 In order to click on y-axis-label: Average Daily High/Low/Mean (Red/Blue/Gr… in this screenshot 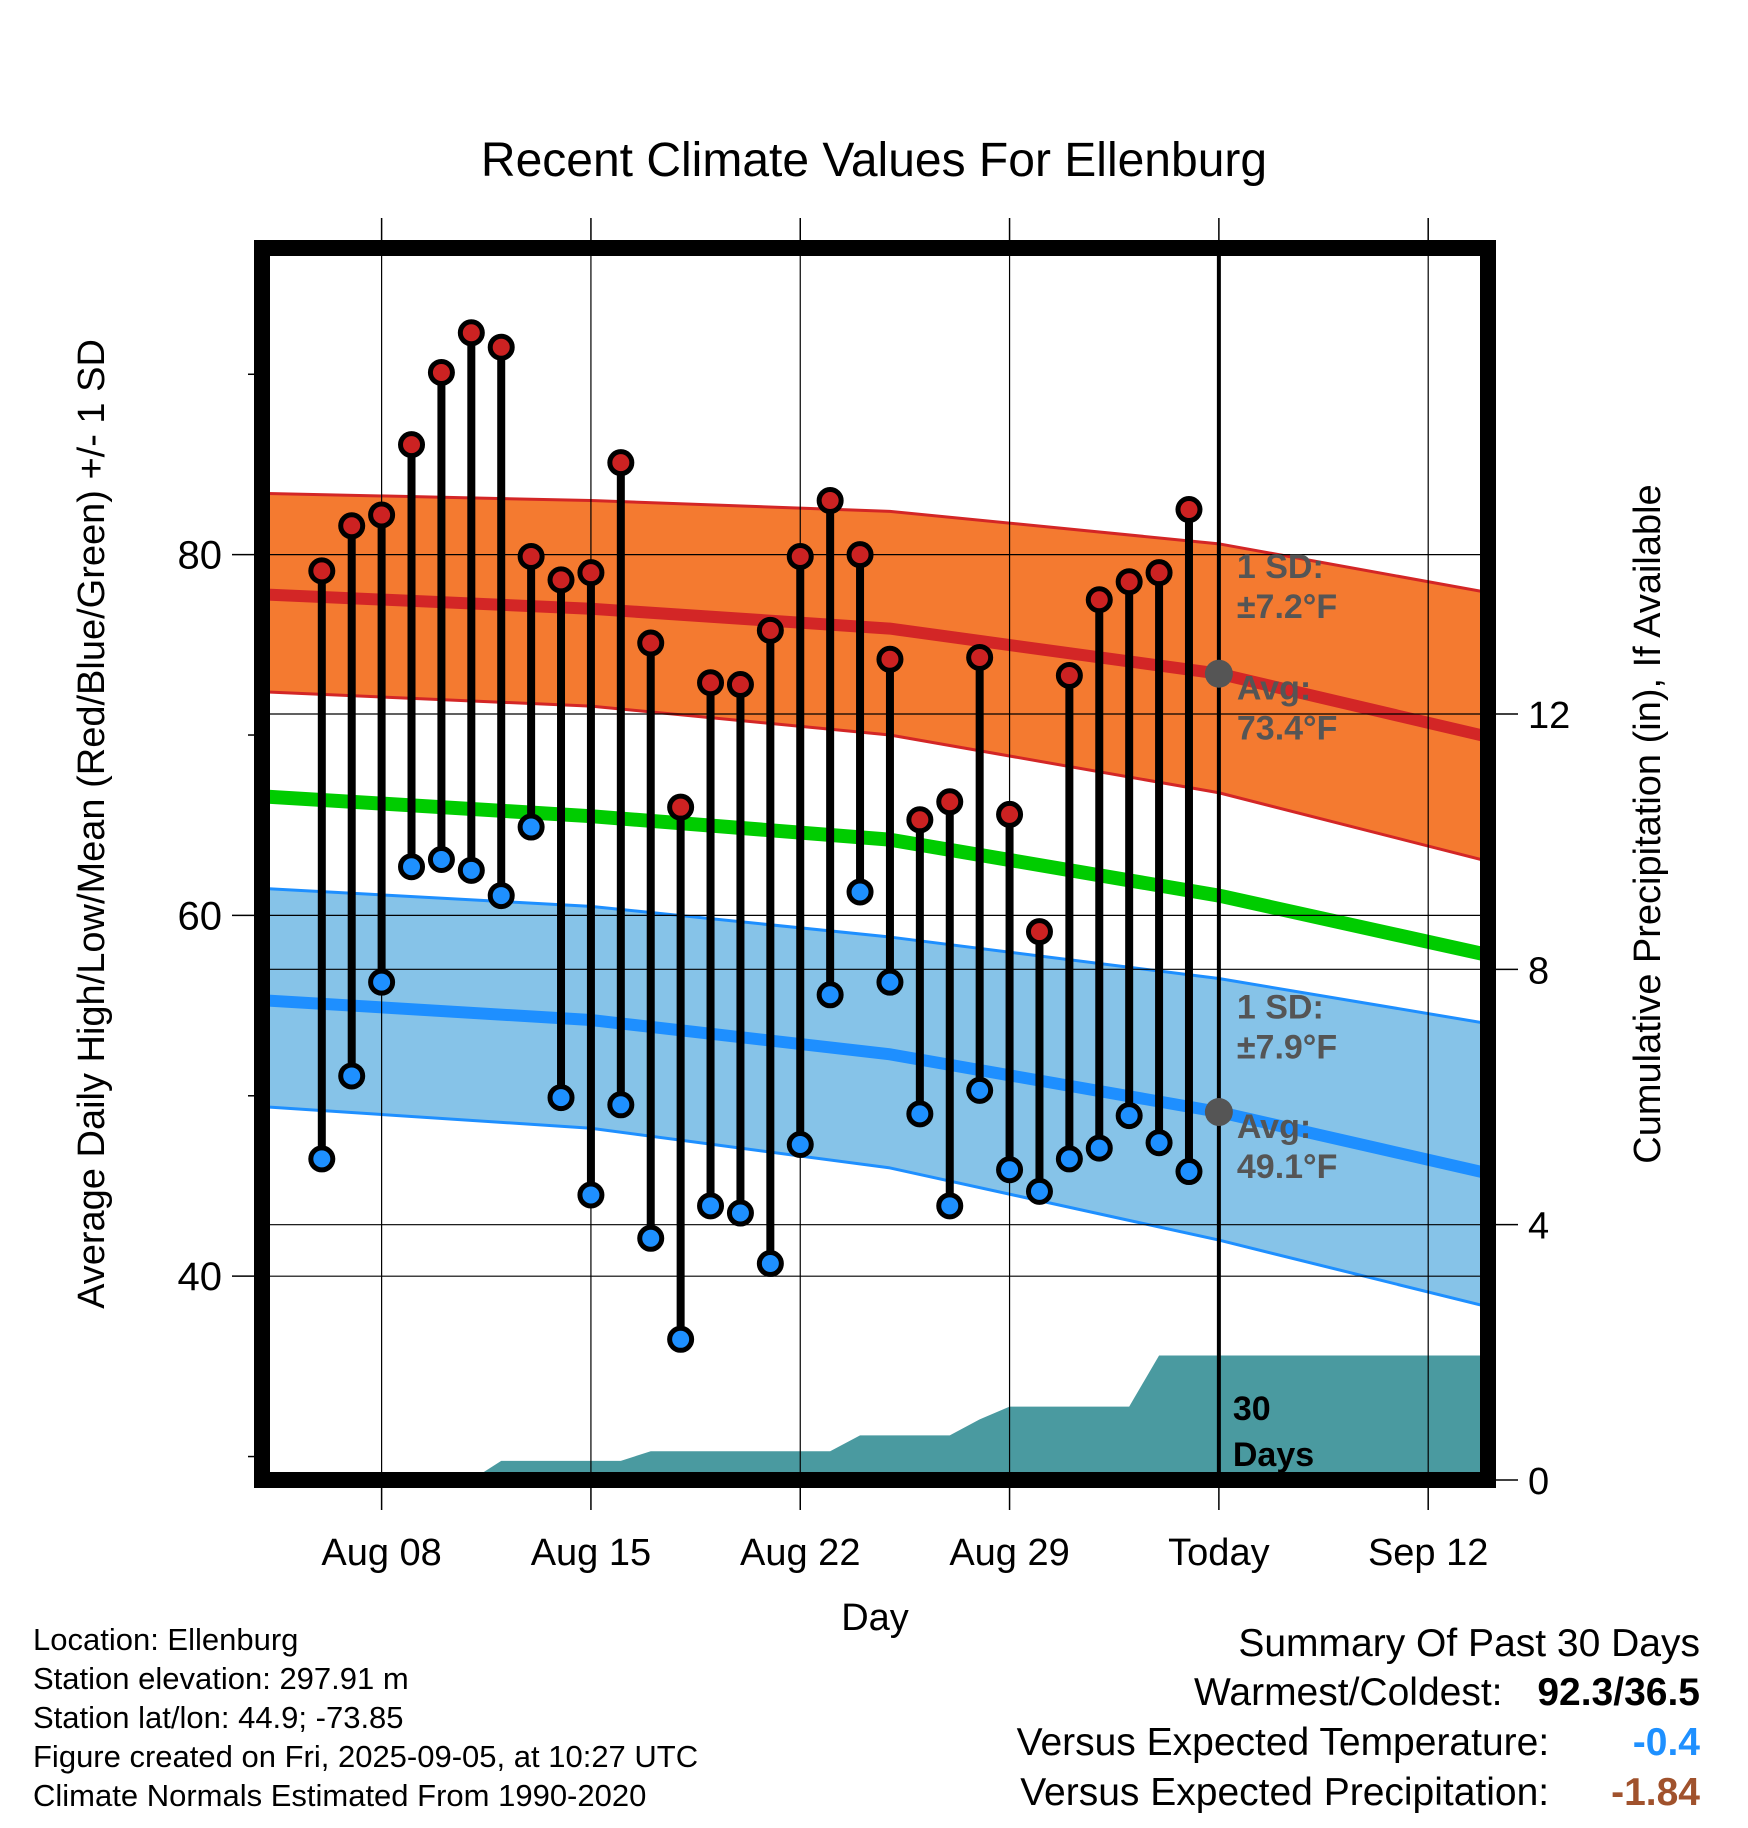, I will do `click(92, 824)`.